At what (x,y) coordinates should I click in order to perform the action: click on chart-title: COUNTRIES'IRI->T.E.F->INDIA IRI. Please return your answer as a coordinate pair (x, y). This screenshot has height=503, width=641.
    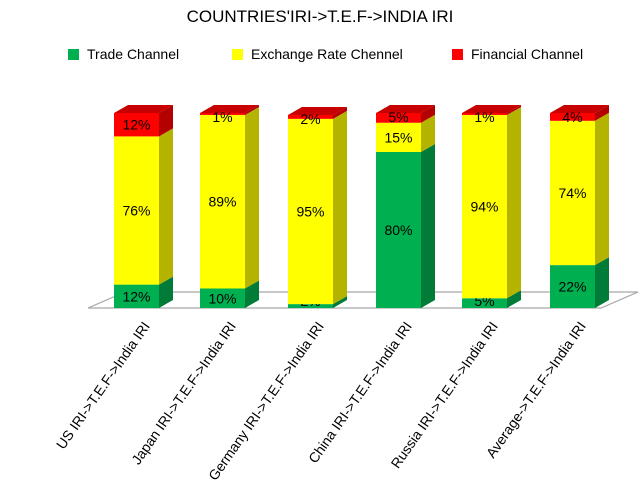
    Looking at the image, I should click on (320, 16).